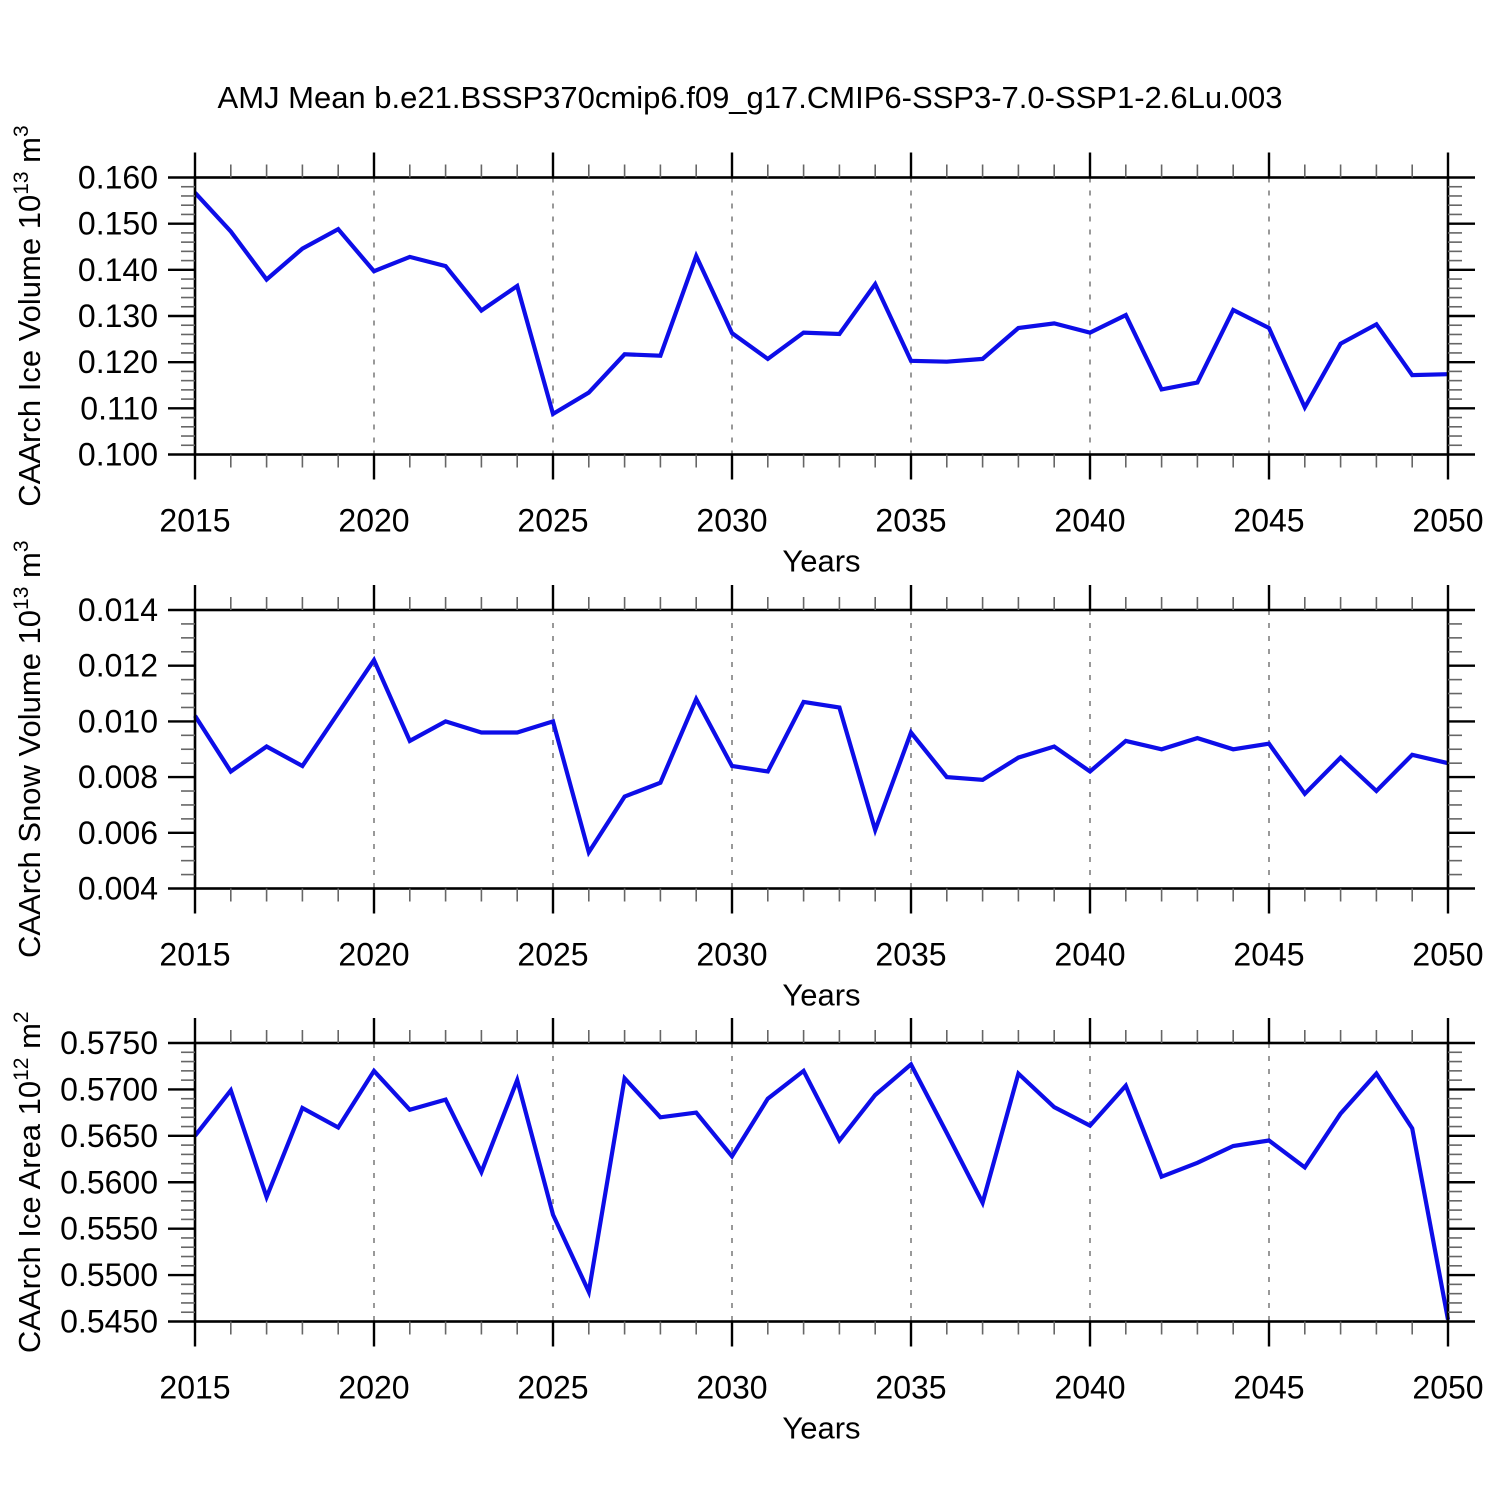 This screenshot has height=1500, width=1500. I want to click on panel-2-y-axis-label: CAArch Snow Volume 1013 m3, so click(28, 749).